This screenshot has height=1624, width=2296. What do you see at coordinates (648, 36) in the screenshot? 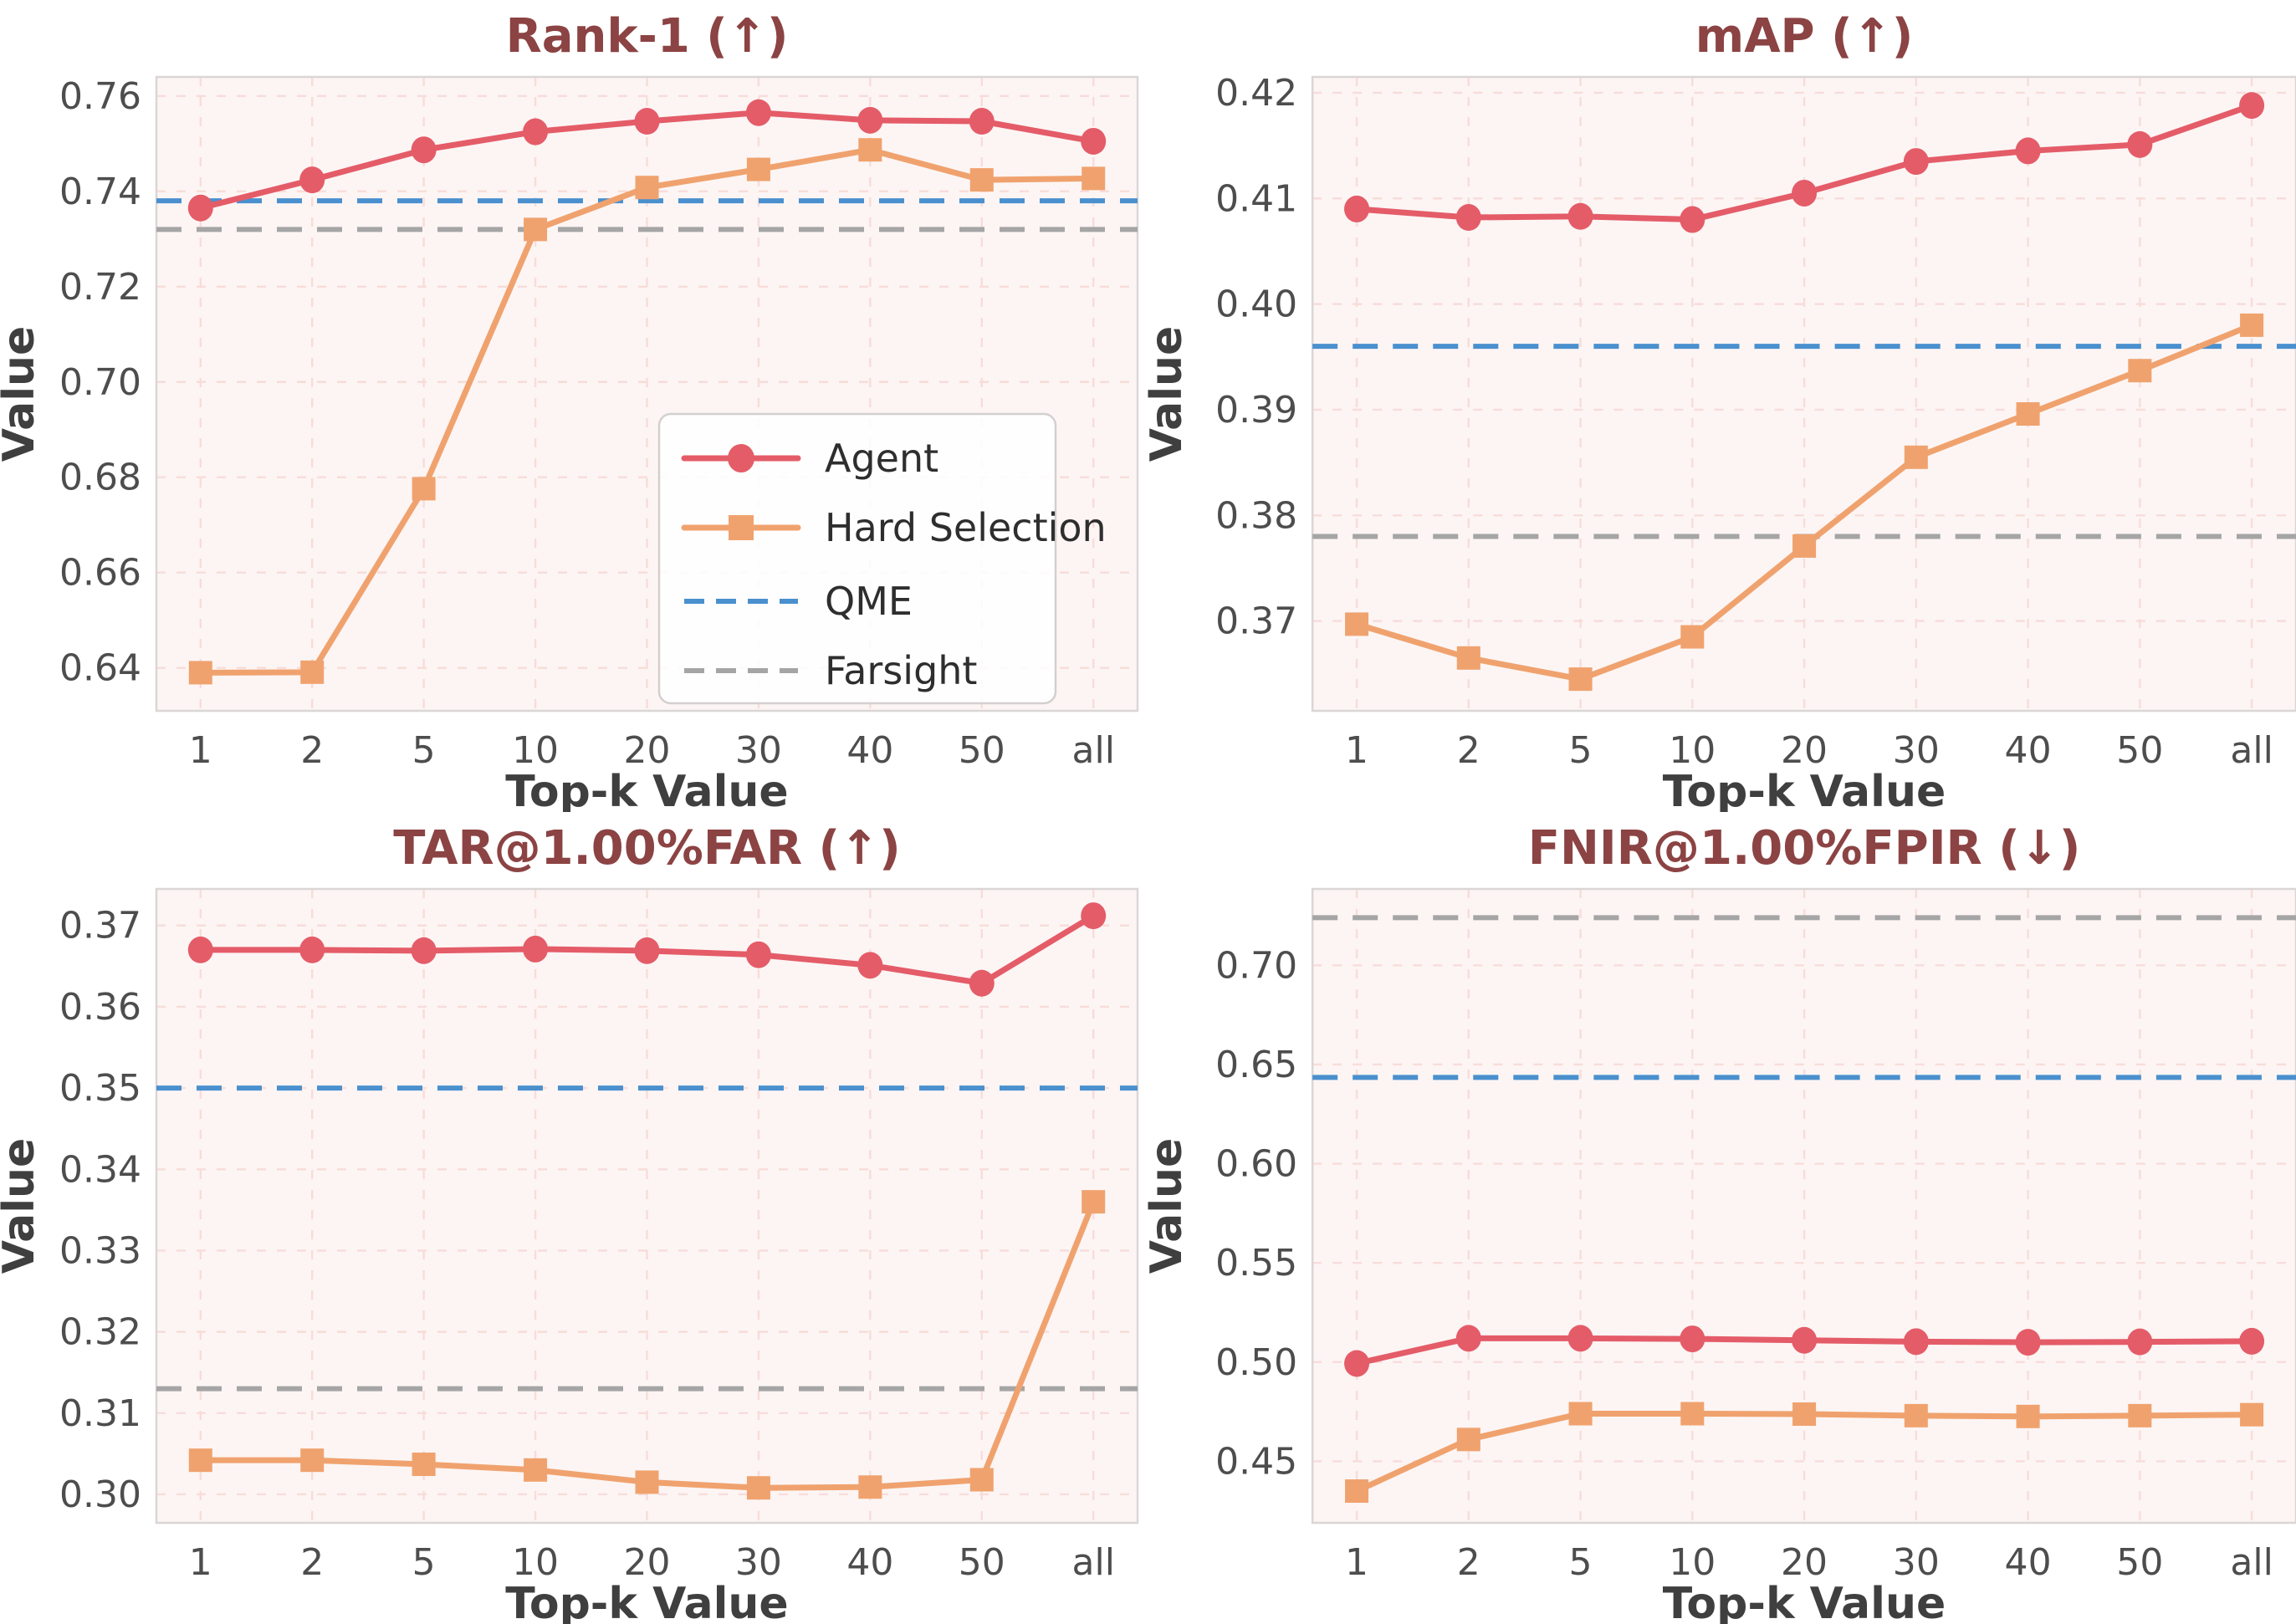
I see `chart-title: Rank-1 (↑)` at bounding box center [648, 36].